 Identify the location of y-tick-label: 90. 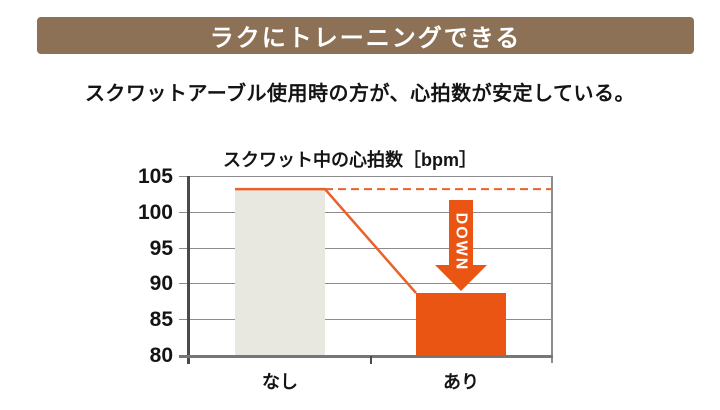
(161, 284).